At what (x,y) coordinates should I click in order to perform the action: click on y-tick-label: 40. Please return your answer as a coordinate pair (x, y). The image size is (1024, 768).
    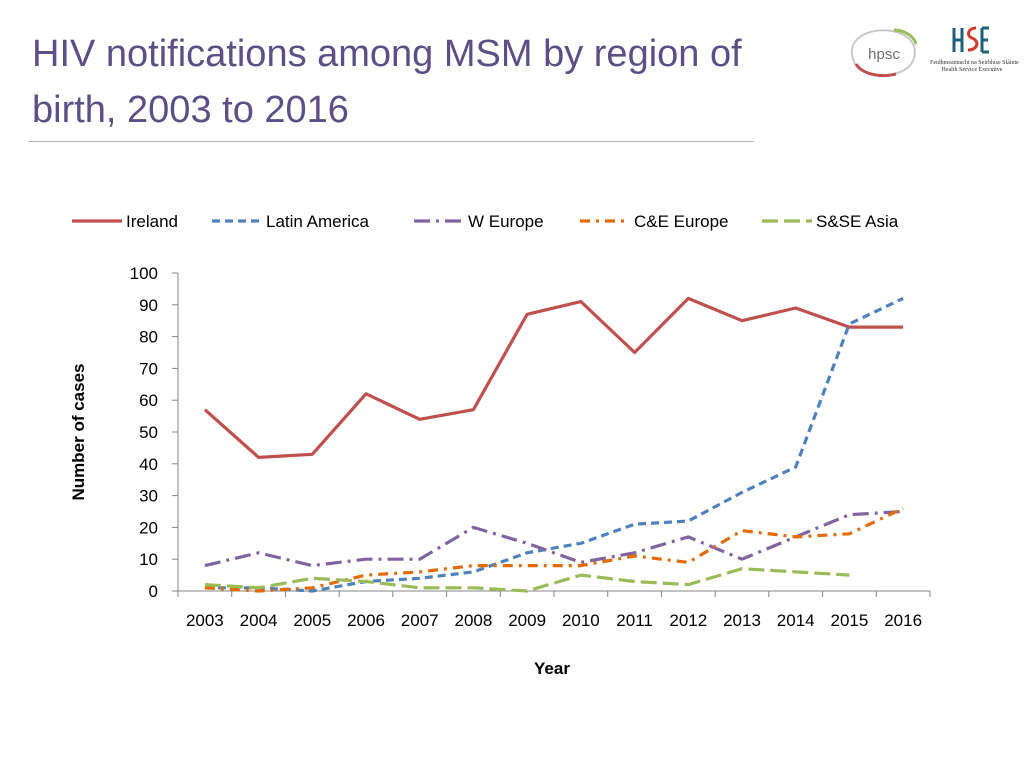
    Looking at the image, I should click on (148, 464).